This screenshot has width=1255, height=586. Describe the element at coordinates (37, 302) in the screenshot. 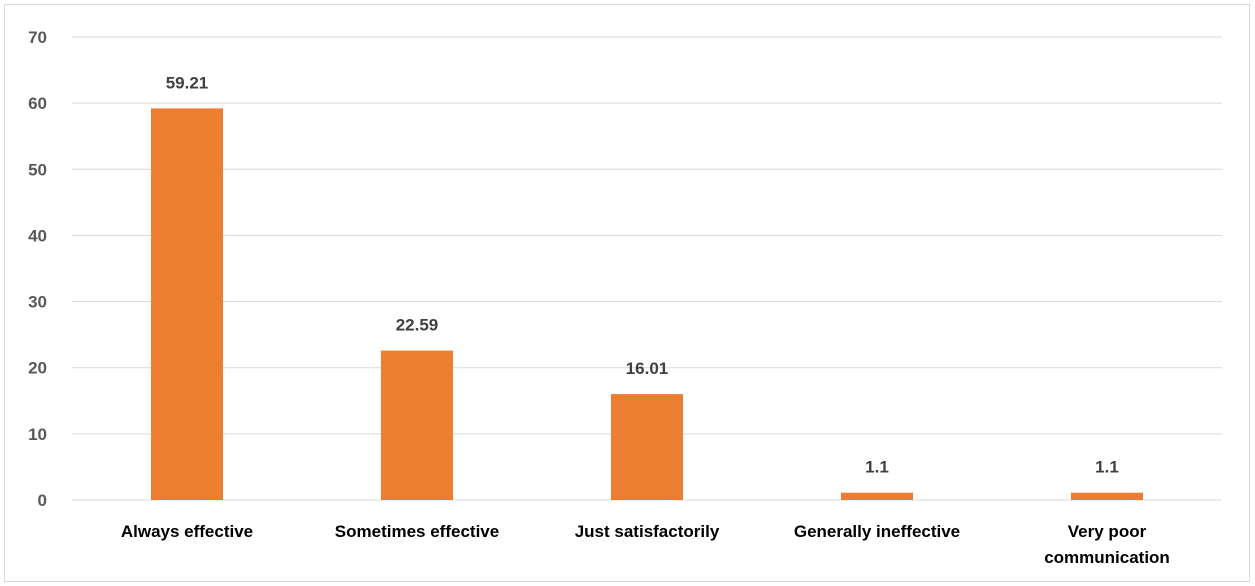

I see `y-tick-label: 30` at that location.